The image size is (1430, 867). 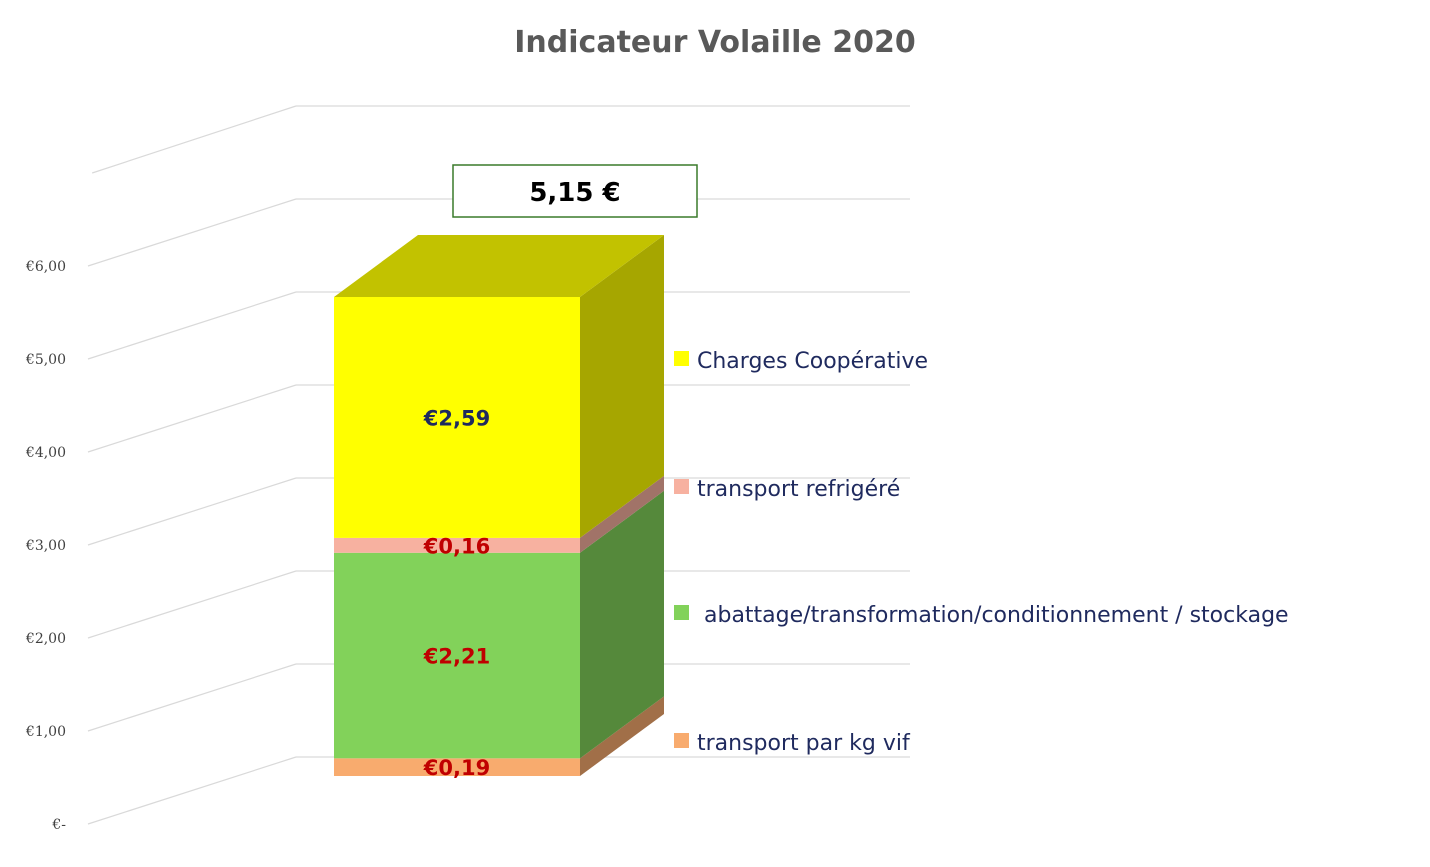 I want to click on y-tick-label: €1,00, so click(x=45, y=732).